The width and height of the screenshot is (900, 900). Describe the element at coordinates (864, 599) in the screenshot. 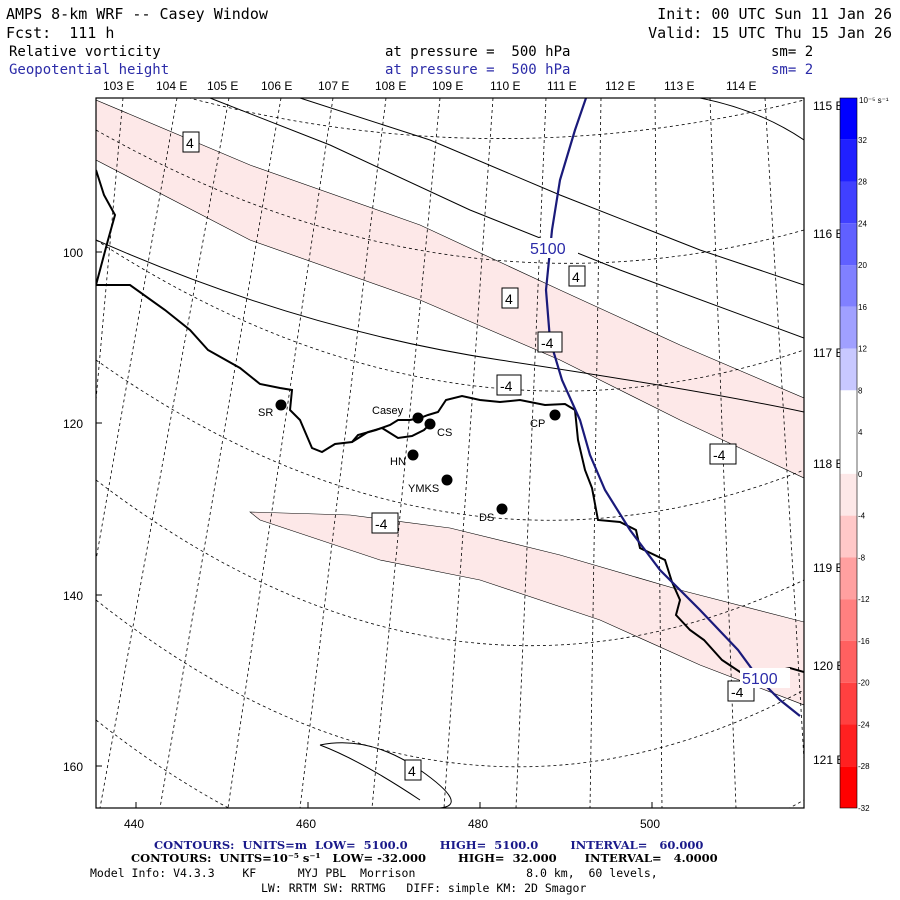

I see `colorbar-tick: -12` at that location.